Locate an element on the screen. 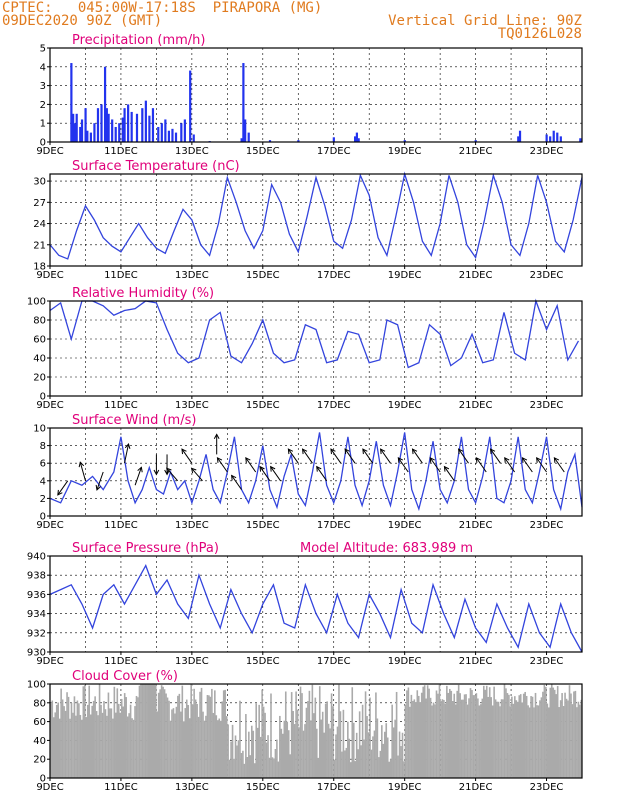  panel-annotation: Model Altitude: 683.989 m is located at coordinates (386, 548).